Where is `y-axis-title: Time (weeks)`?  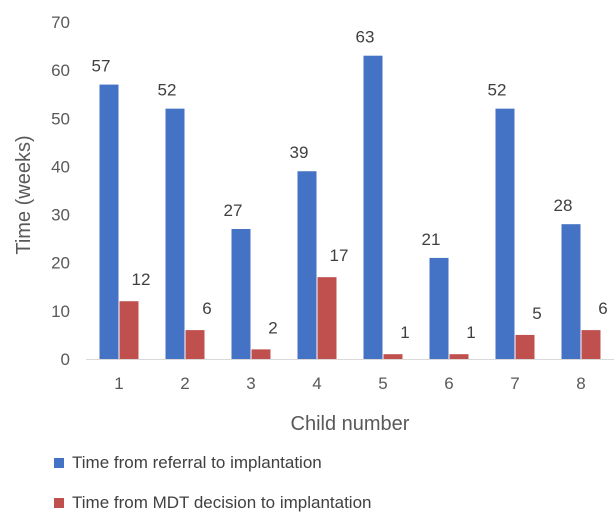 y-axis-title: Time (weeks) is located at coordinates (24, 194).